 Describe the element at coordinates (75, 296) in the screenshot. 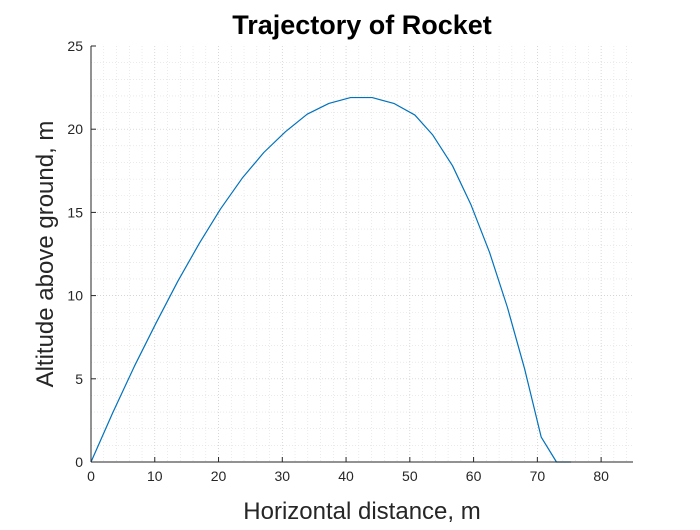

I see `y-tick-label: 10` at that location.